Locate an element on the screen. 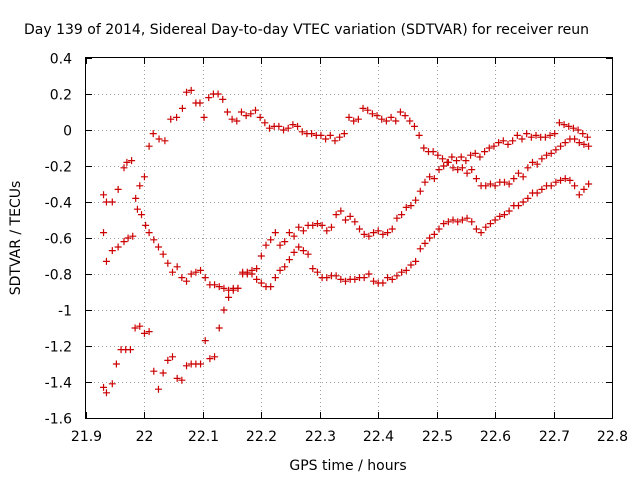 The width and height of the screenshot is (640, 480). y-tick-label: 0 is located at coordinates (67, 132).